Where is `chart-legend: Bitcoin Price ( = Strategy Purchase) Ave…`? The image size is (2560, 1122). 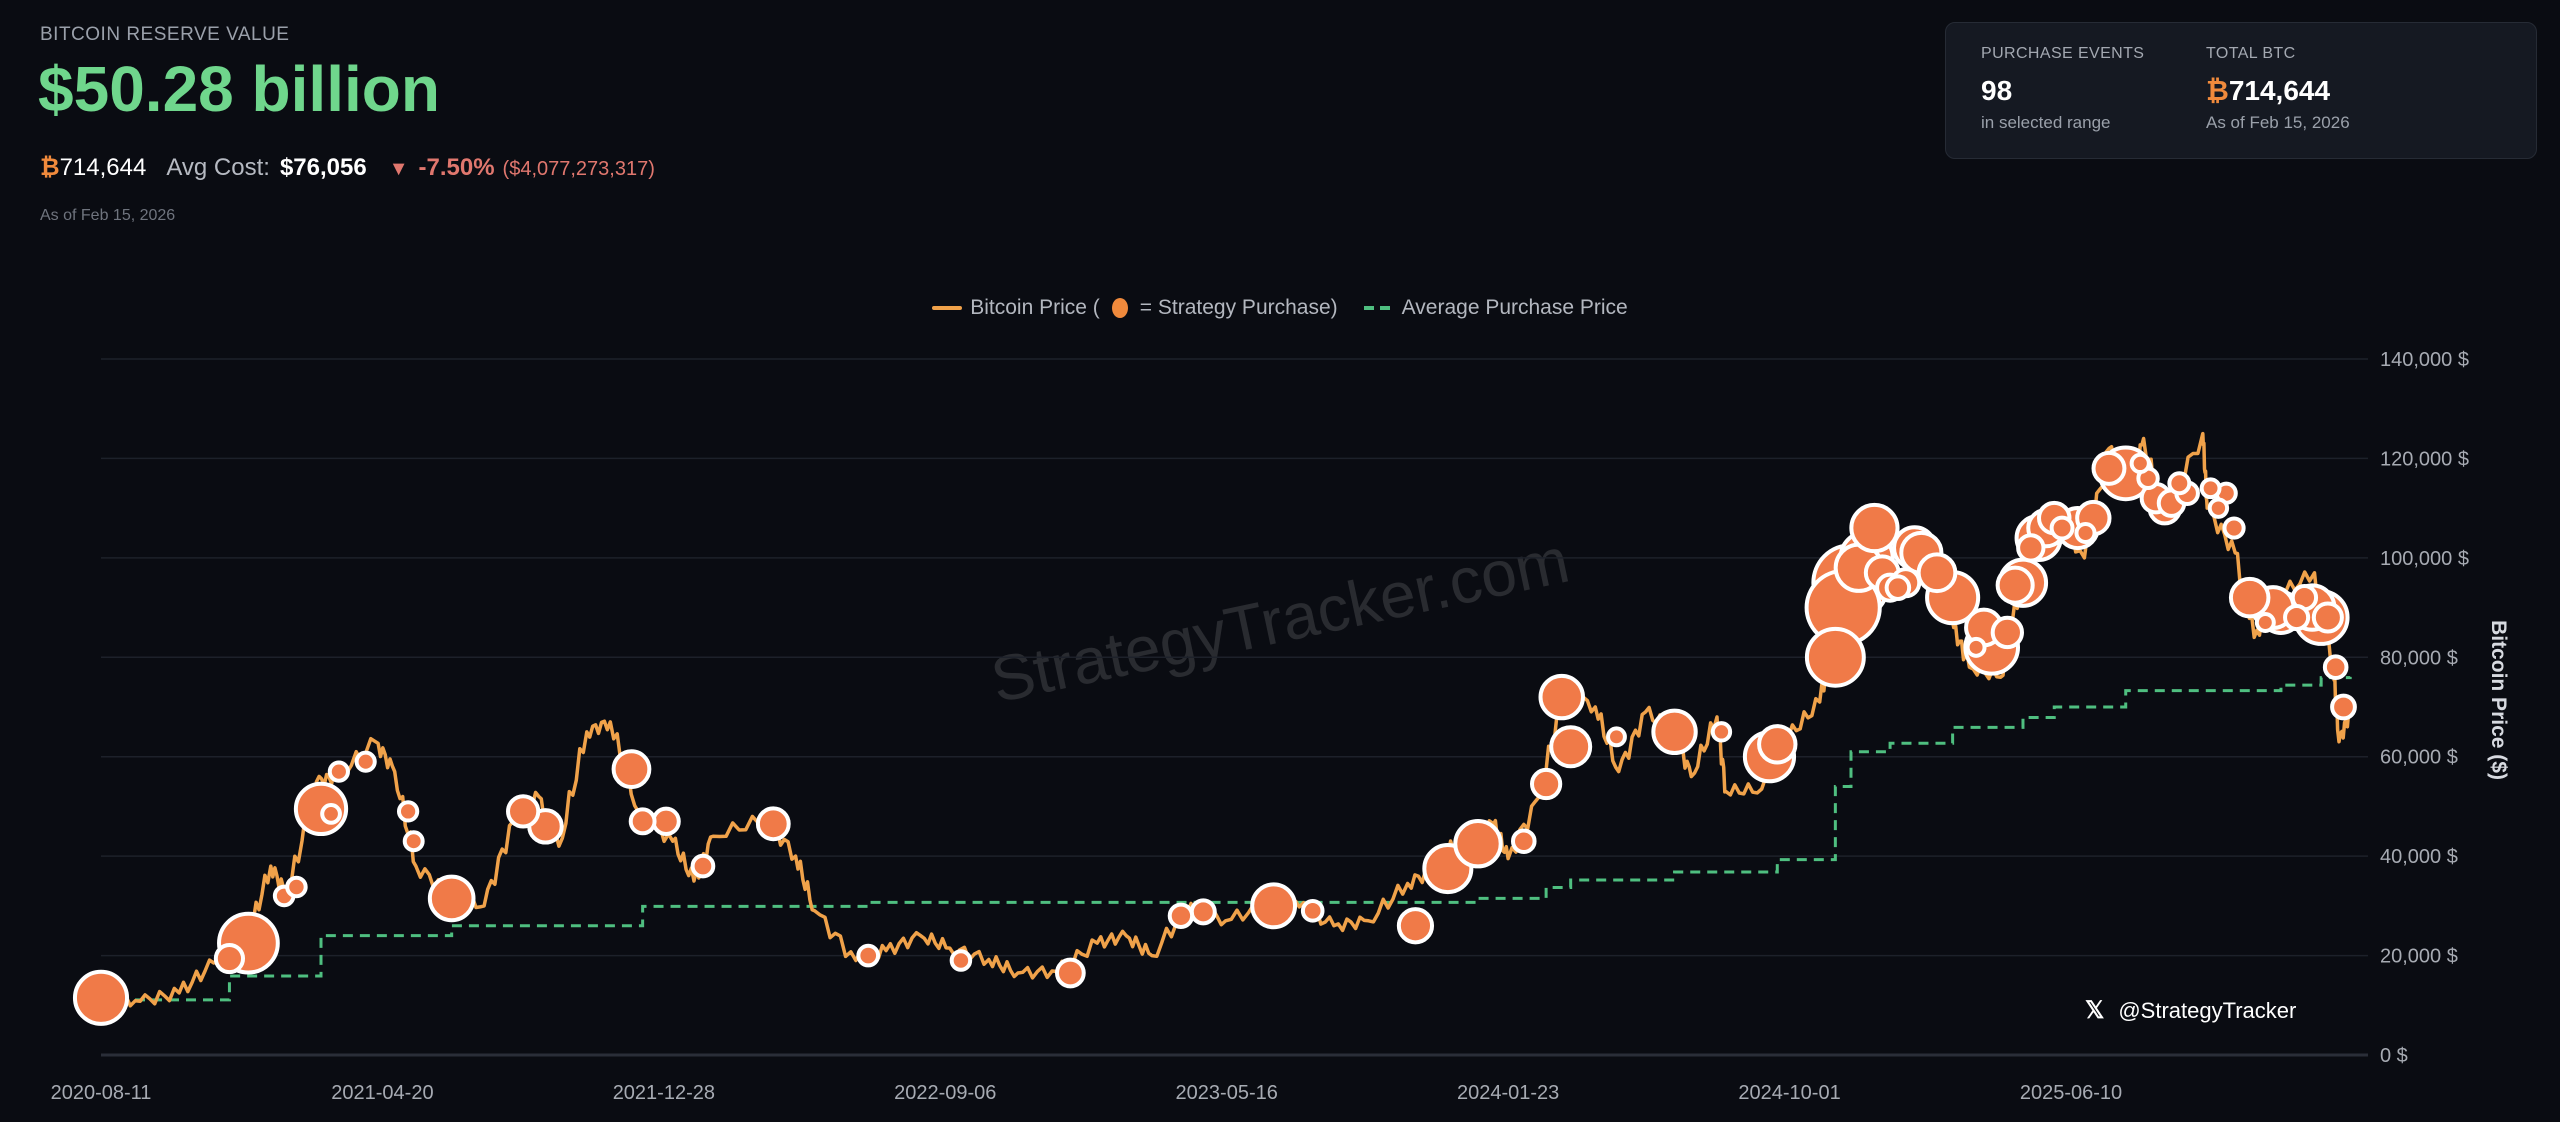 chart-legend: Bitcoin Price ( = Strategy Purchase) Ave… is located at coordinates (1280, 308).